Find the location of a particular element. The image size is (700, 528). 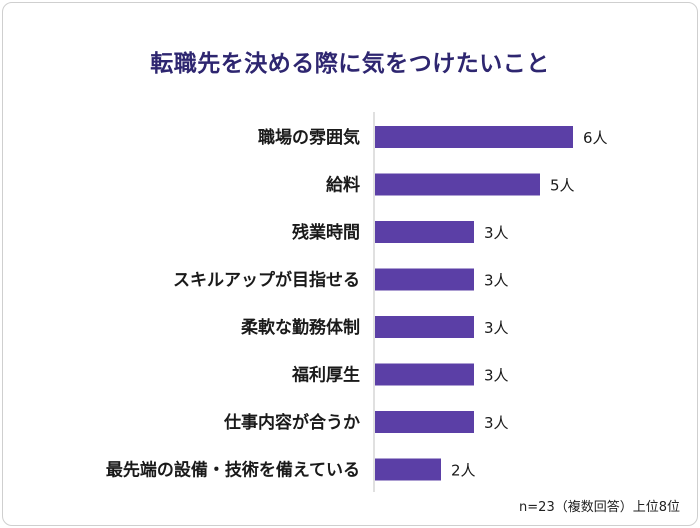

data-label: 5人 is located at coordinates (562, 186).